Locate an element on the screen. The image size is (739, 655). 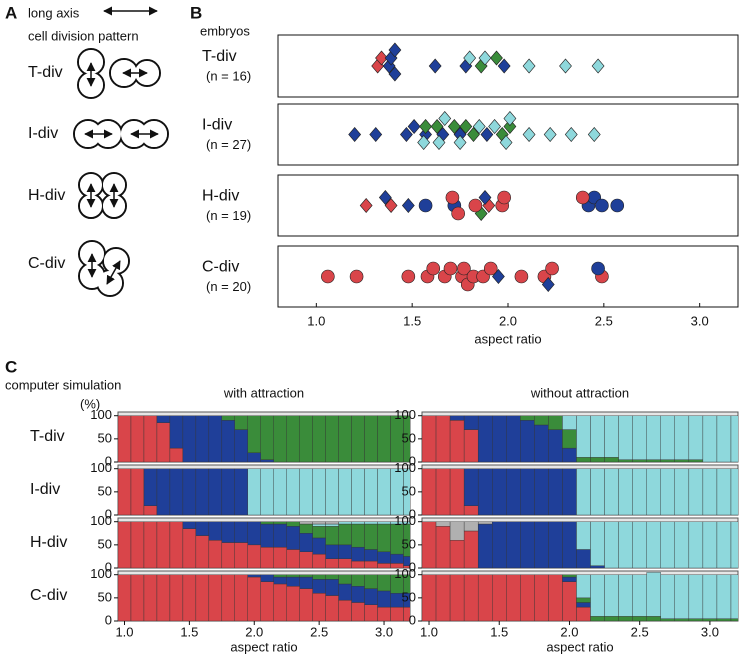
axis-note: long axis is located at coordinates (54, 12).